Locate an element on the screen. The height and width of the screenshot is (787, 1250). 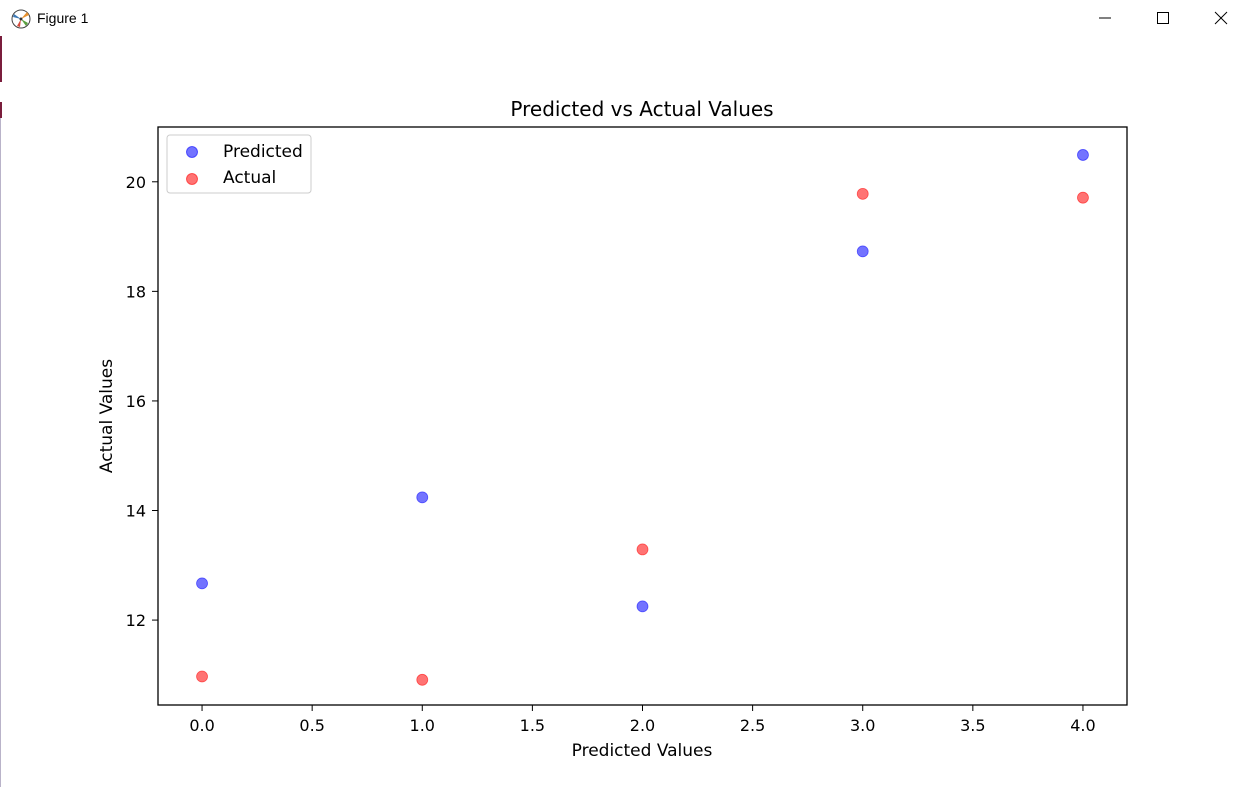
x-tick-label: 0.5 is located at coordinates (311, 725).